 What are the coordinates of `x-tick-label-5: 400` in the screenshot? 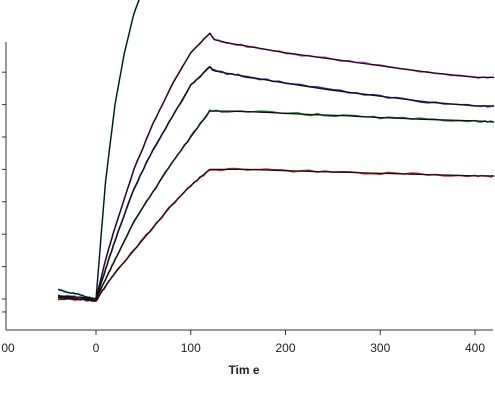 It's located at (475, 348).